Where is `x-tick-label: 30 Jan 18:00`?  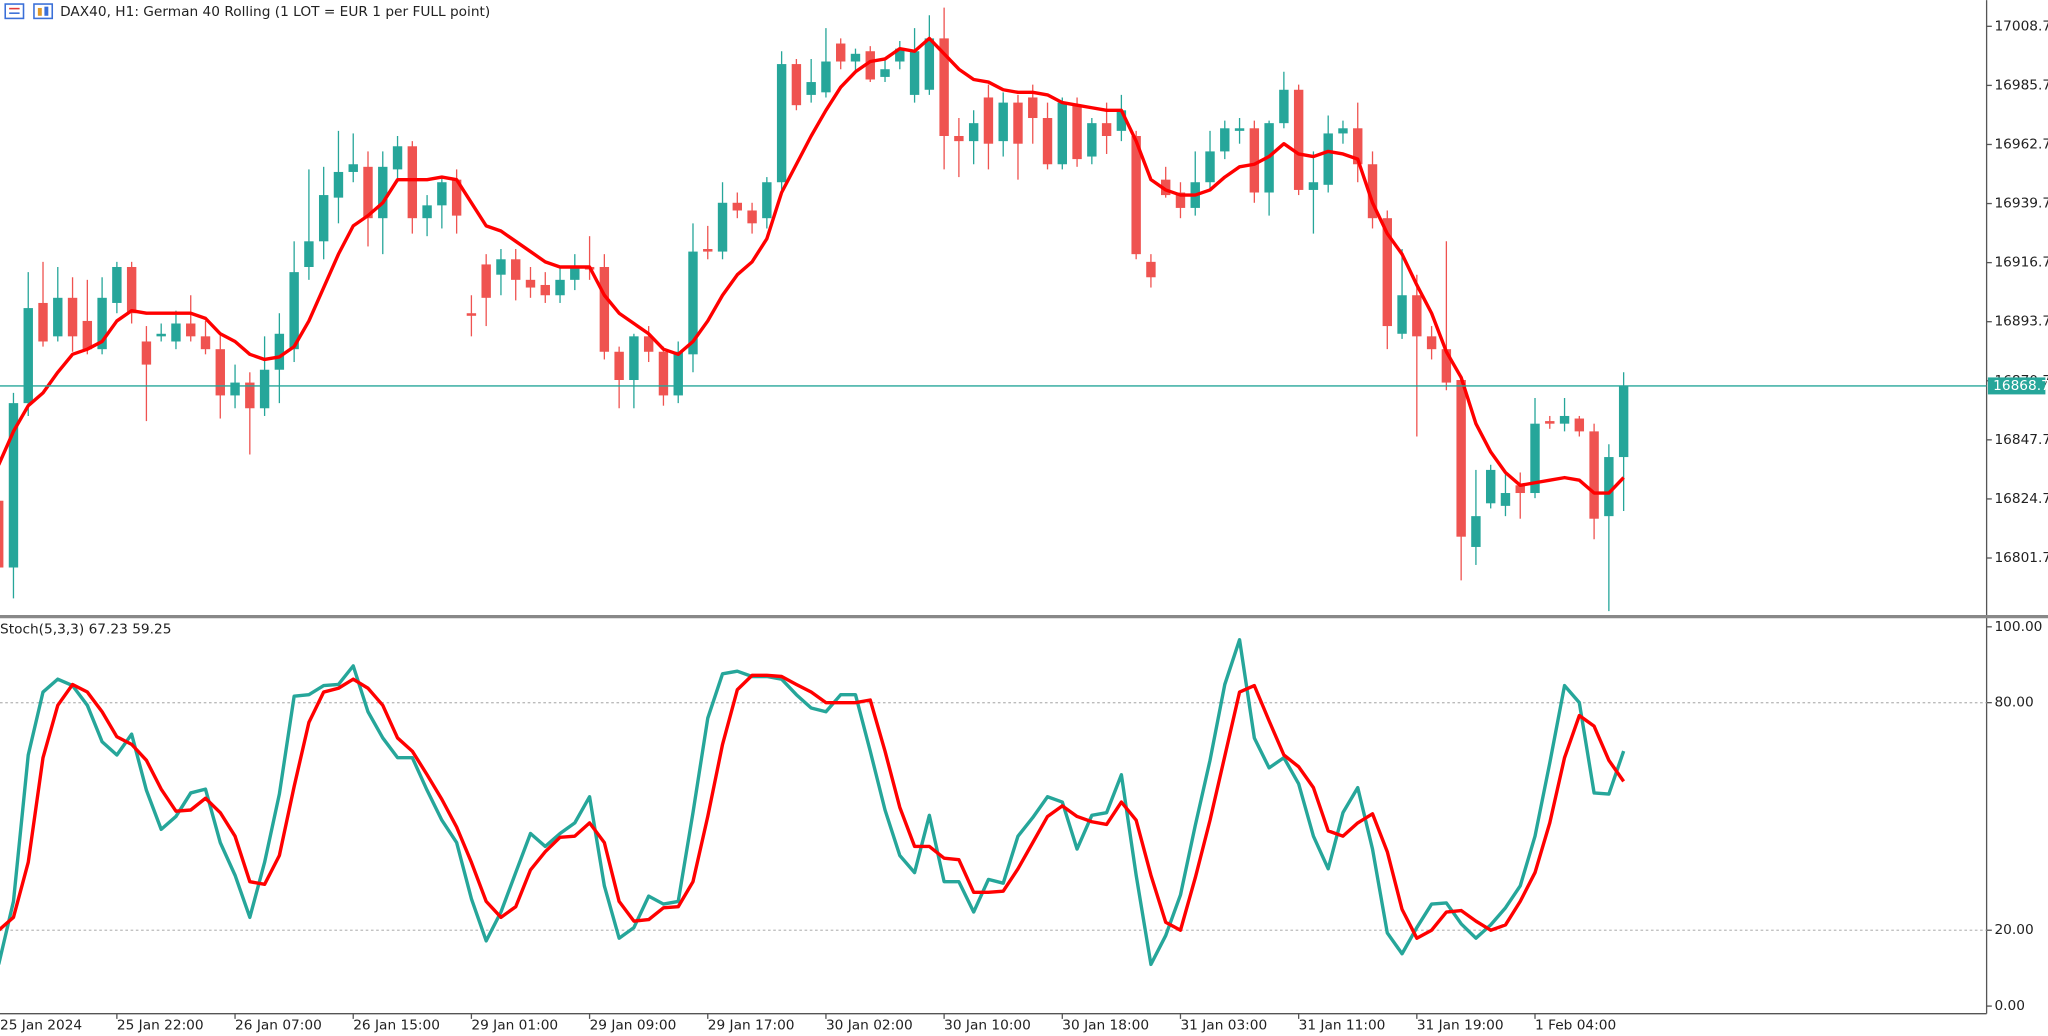
x-tick-label: 30 Jan 18:00 is located at coordinates (1105, 1025).